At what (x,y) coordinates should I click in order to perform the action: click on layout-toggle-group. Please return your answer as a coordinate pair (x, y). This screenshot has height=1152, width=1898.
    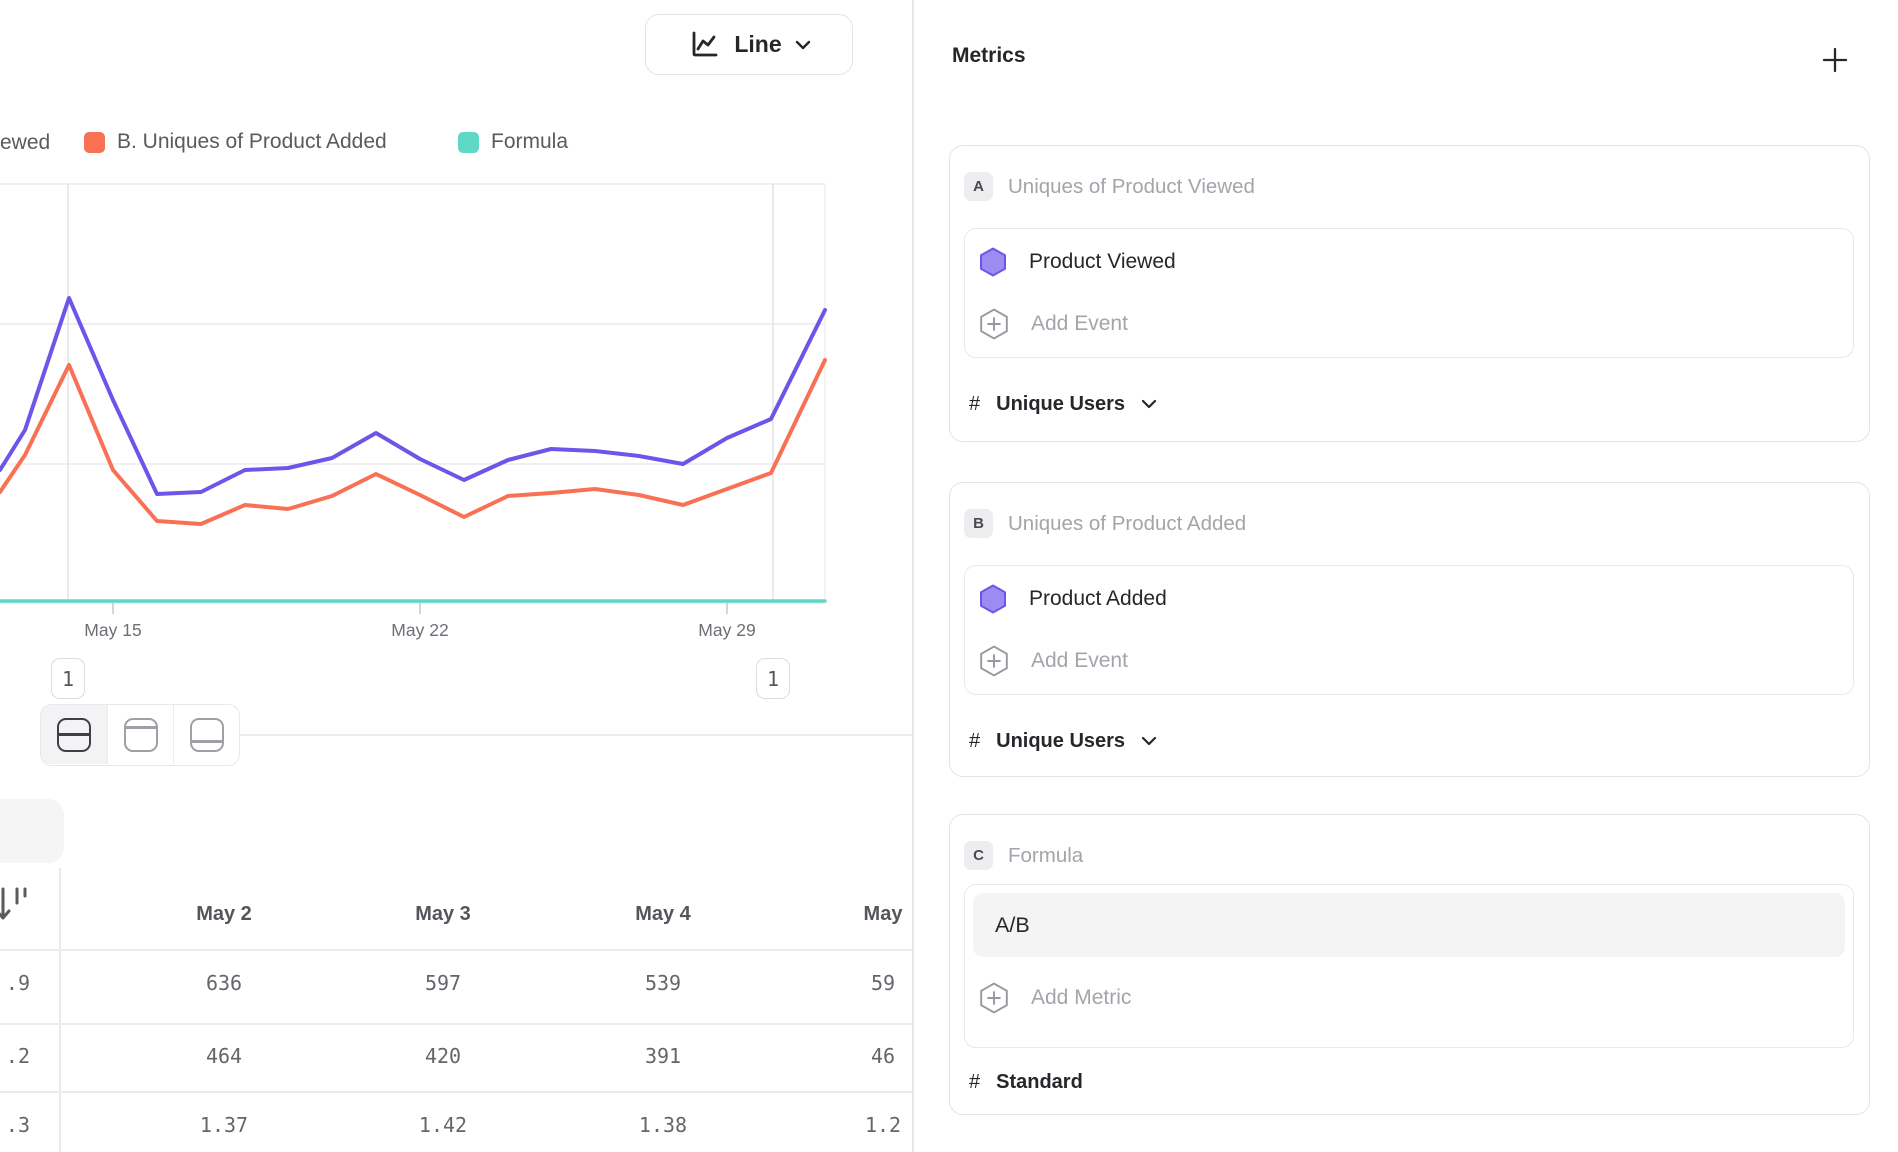
    Looking at the image, I should click on (140, 735).